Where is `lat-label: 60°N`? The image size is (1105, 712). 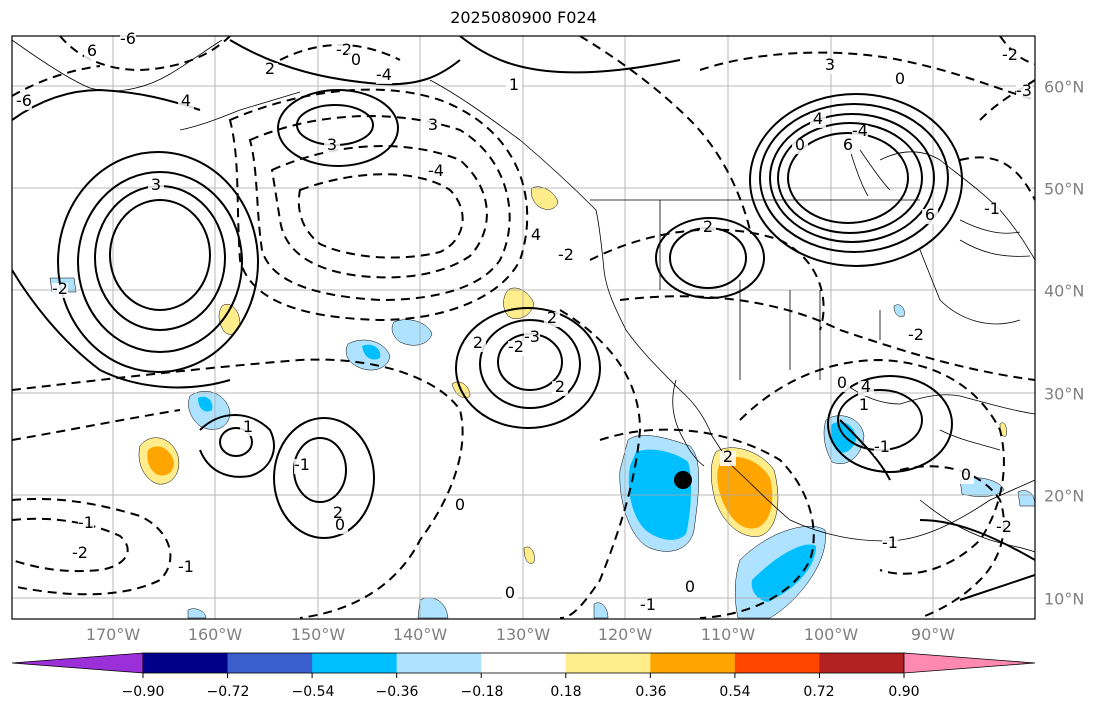 lat-label: 60°N is located at coordinates (1064, 87).